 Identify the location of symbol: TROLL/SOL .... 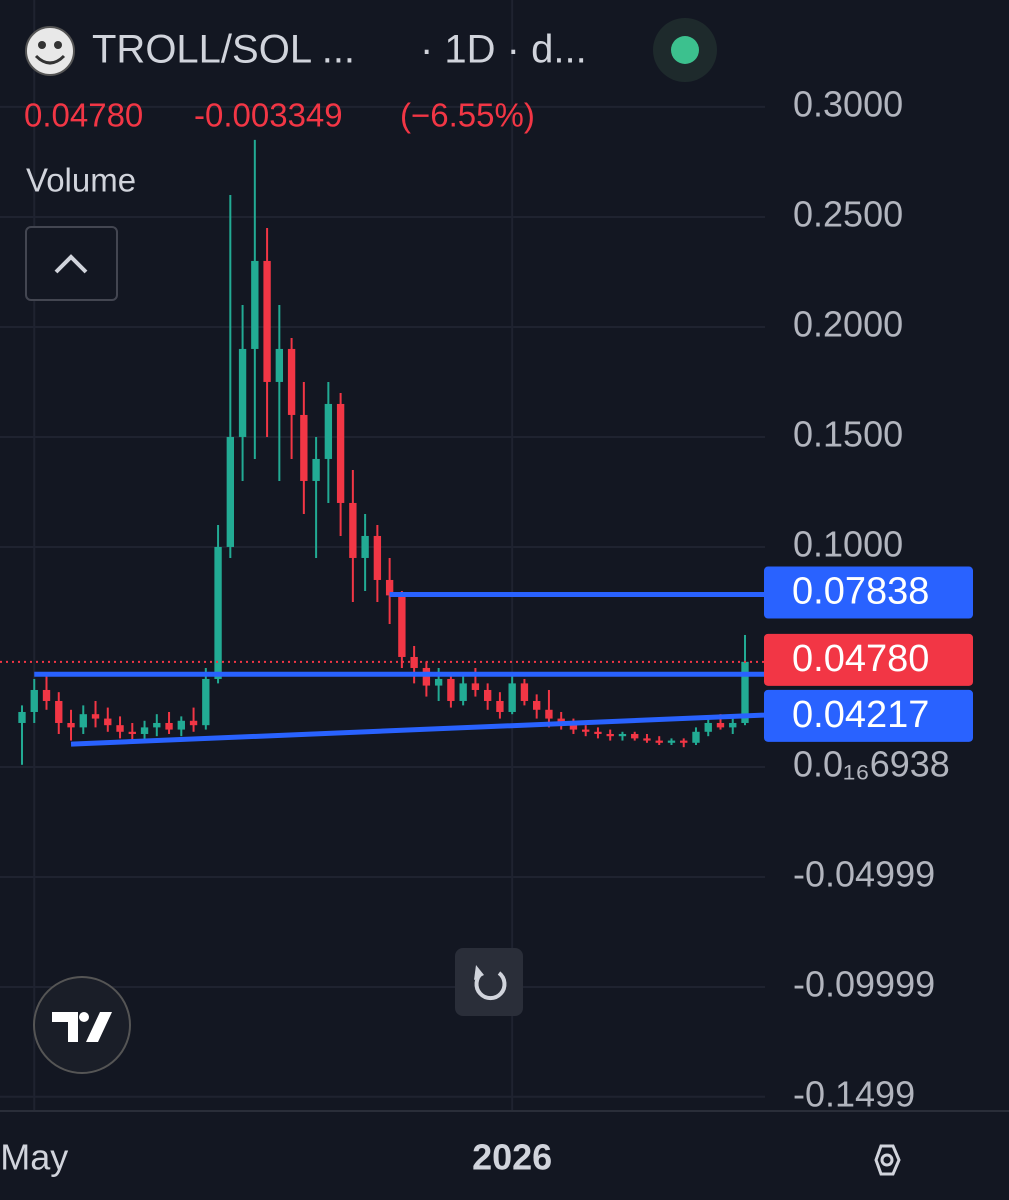
(223, 50).